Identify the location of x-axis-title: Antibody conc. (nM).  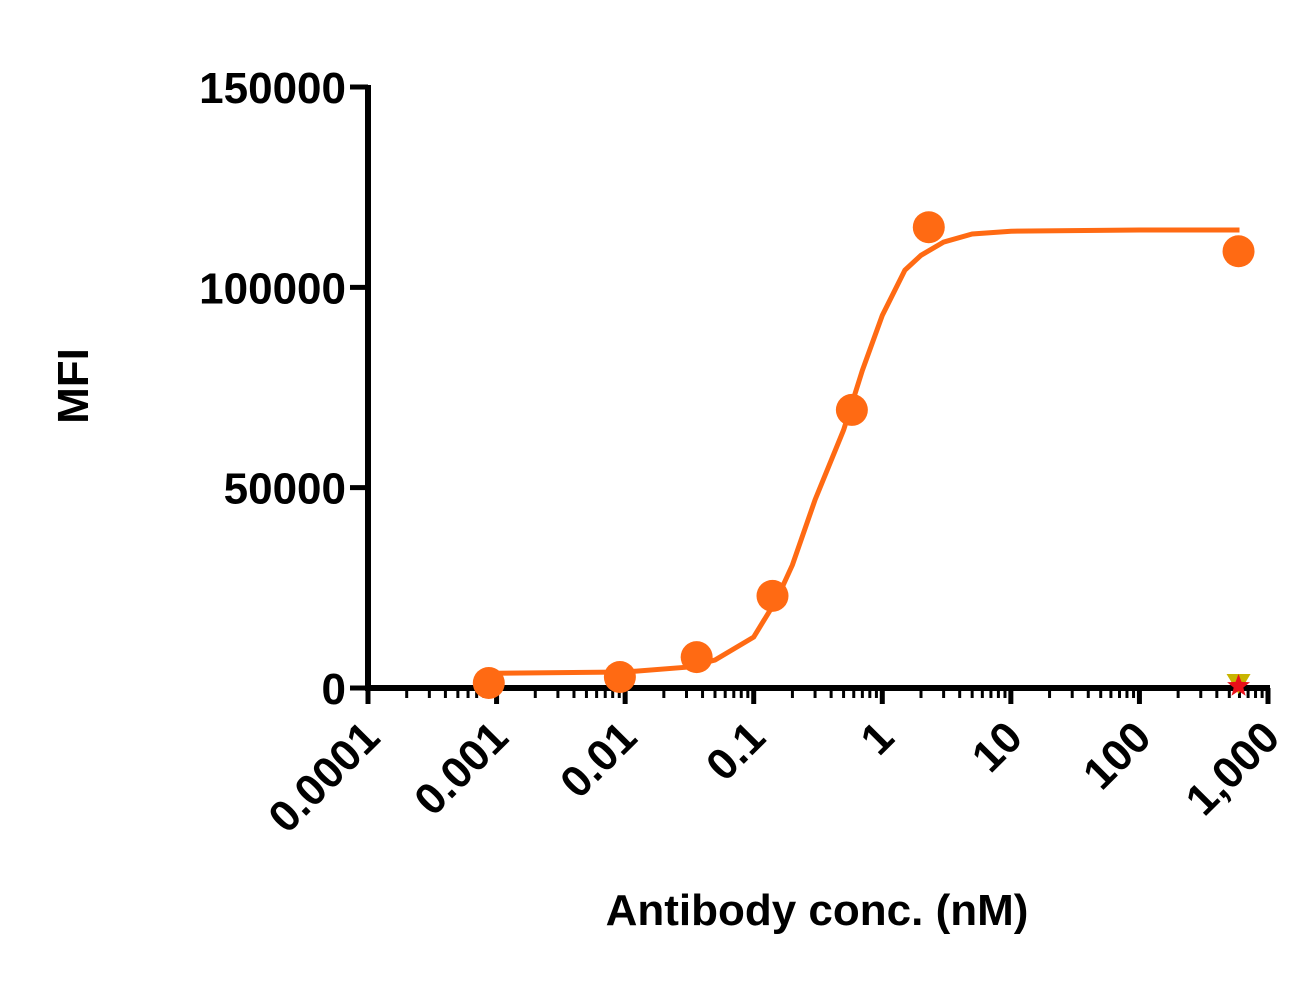
(817, 910).